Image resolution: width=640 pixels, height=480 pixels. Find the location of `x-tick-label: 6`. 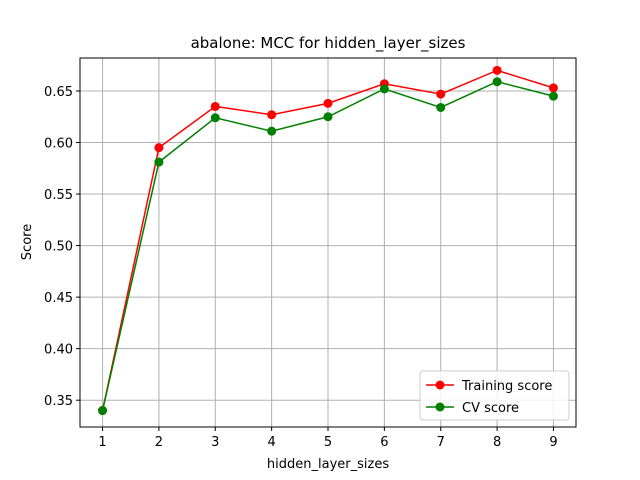

x-tick-label: 6 is located at coordinates (384, 442).